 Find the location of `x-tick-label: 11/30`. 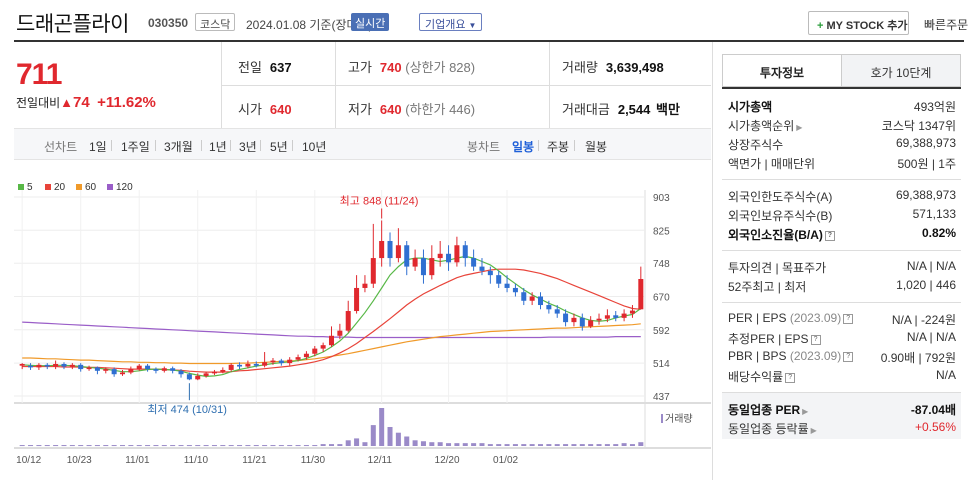

x-tick-label: 11/30 is located at coordinates (313, 460).